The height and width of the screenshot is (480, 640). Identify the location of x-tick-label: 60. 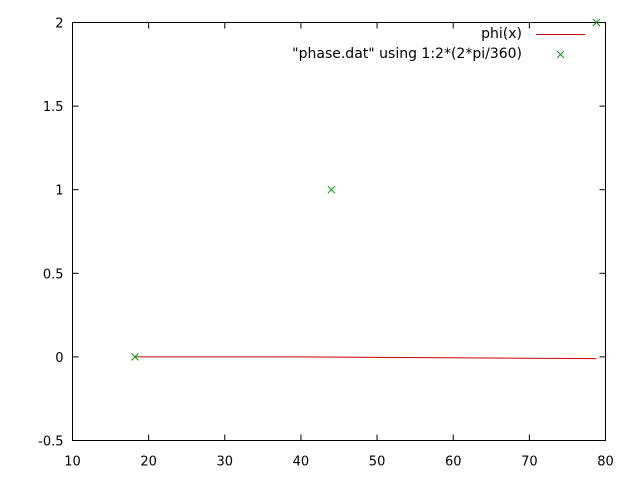
(453, 462).